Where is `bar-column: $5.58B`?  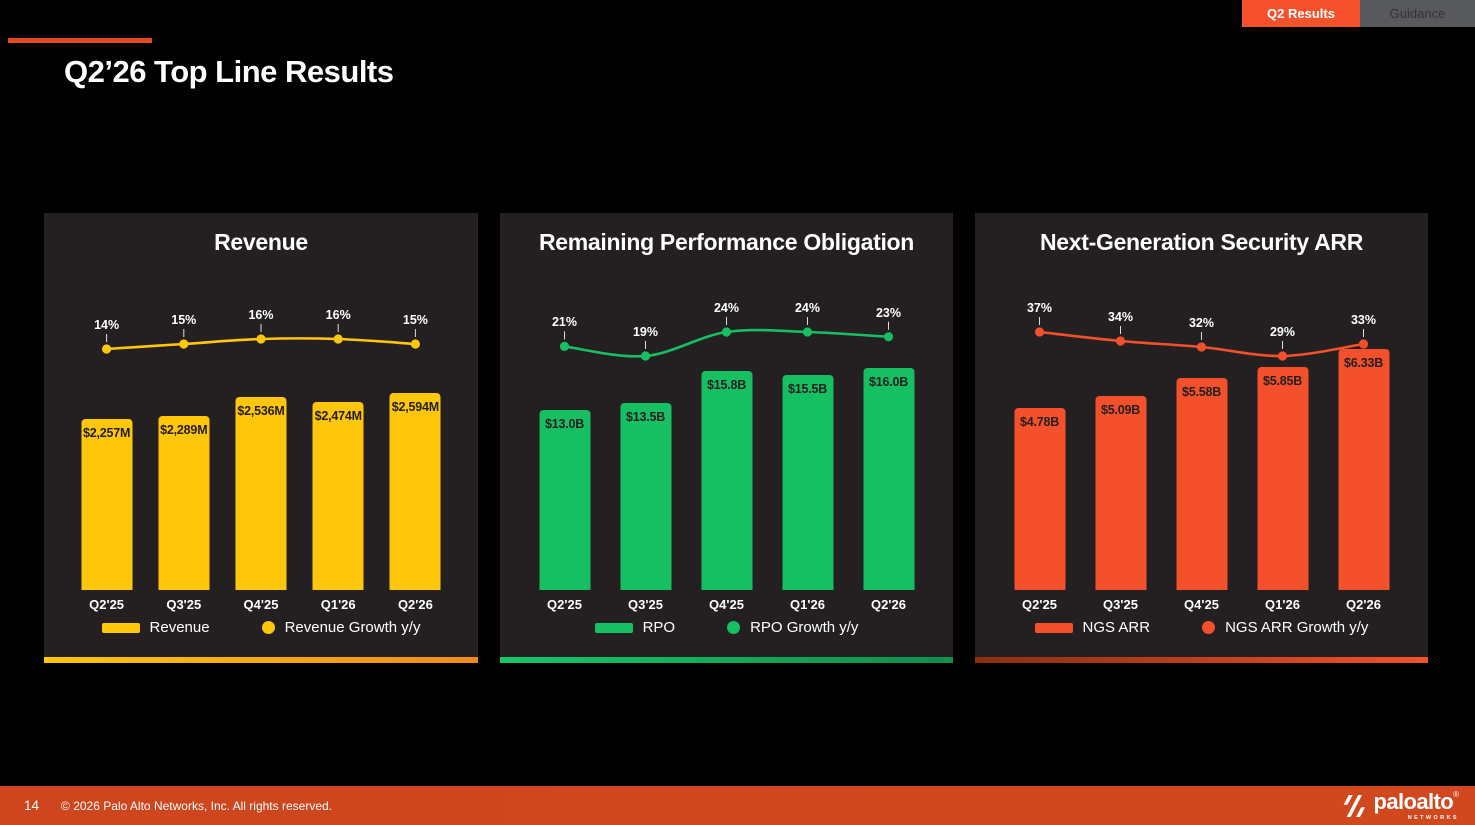
bar-column: $5.58B is located at coordinates (1201, 401).